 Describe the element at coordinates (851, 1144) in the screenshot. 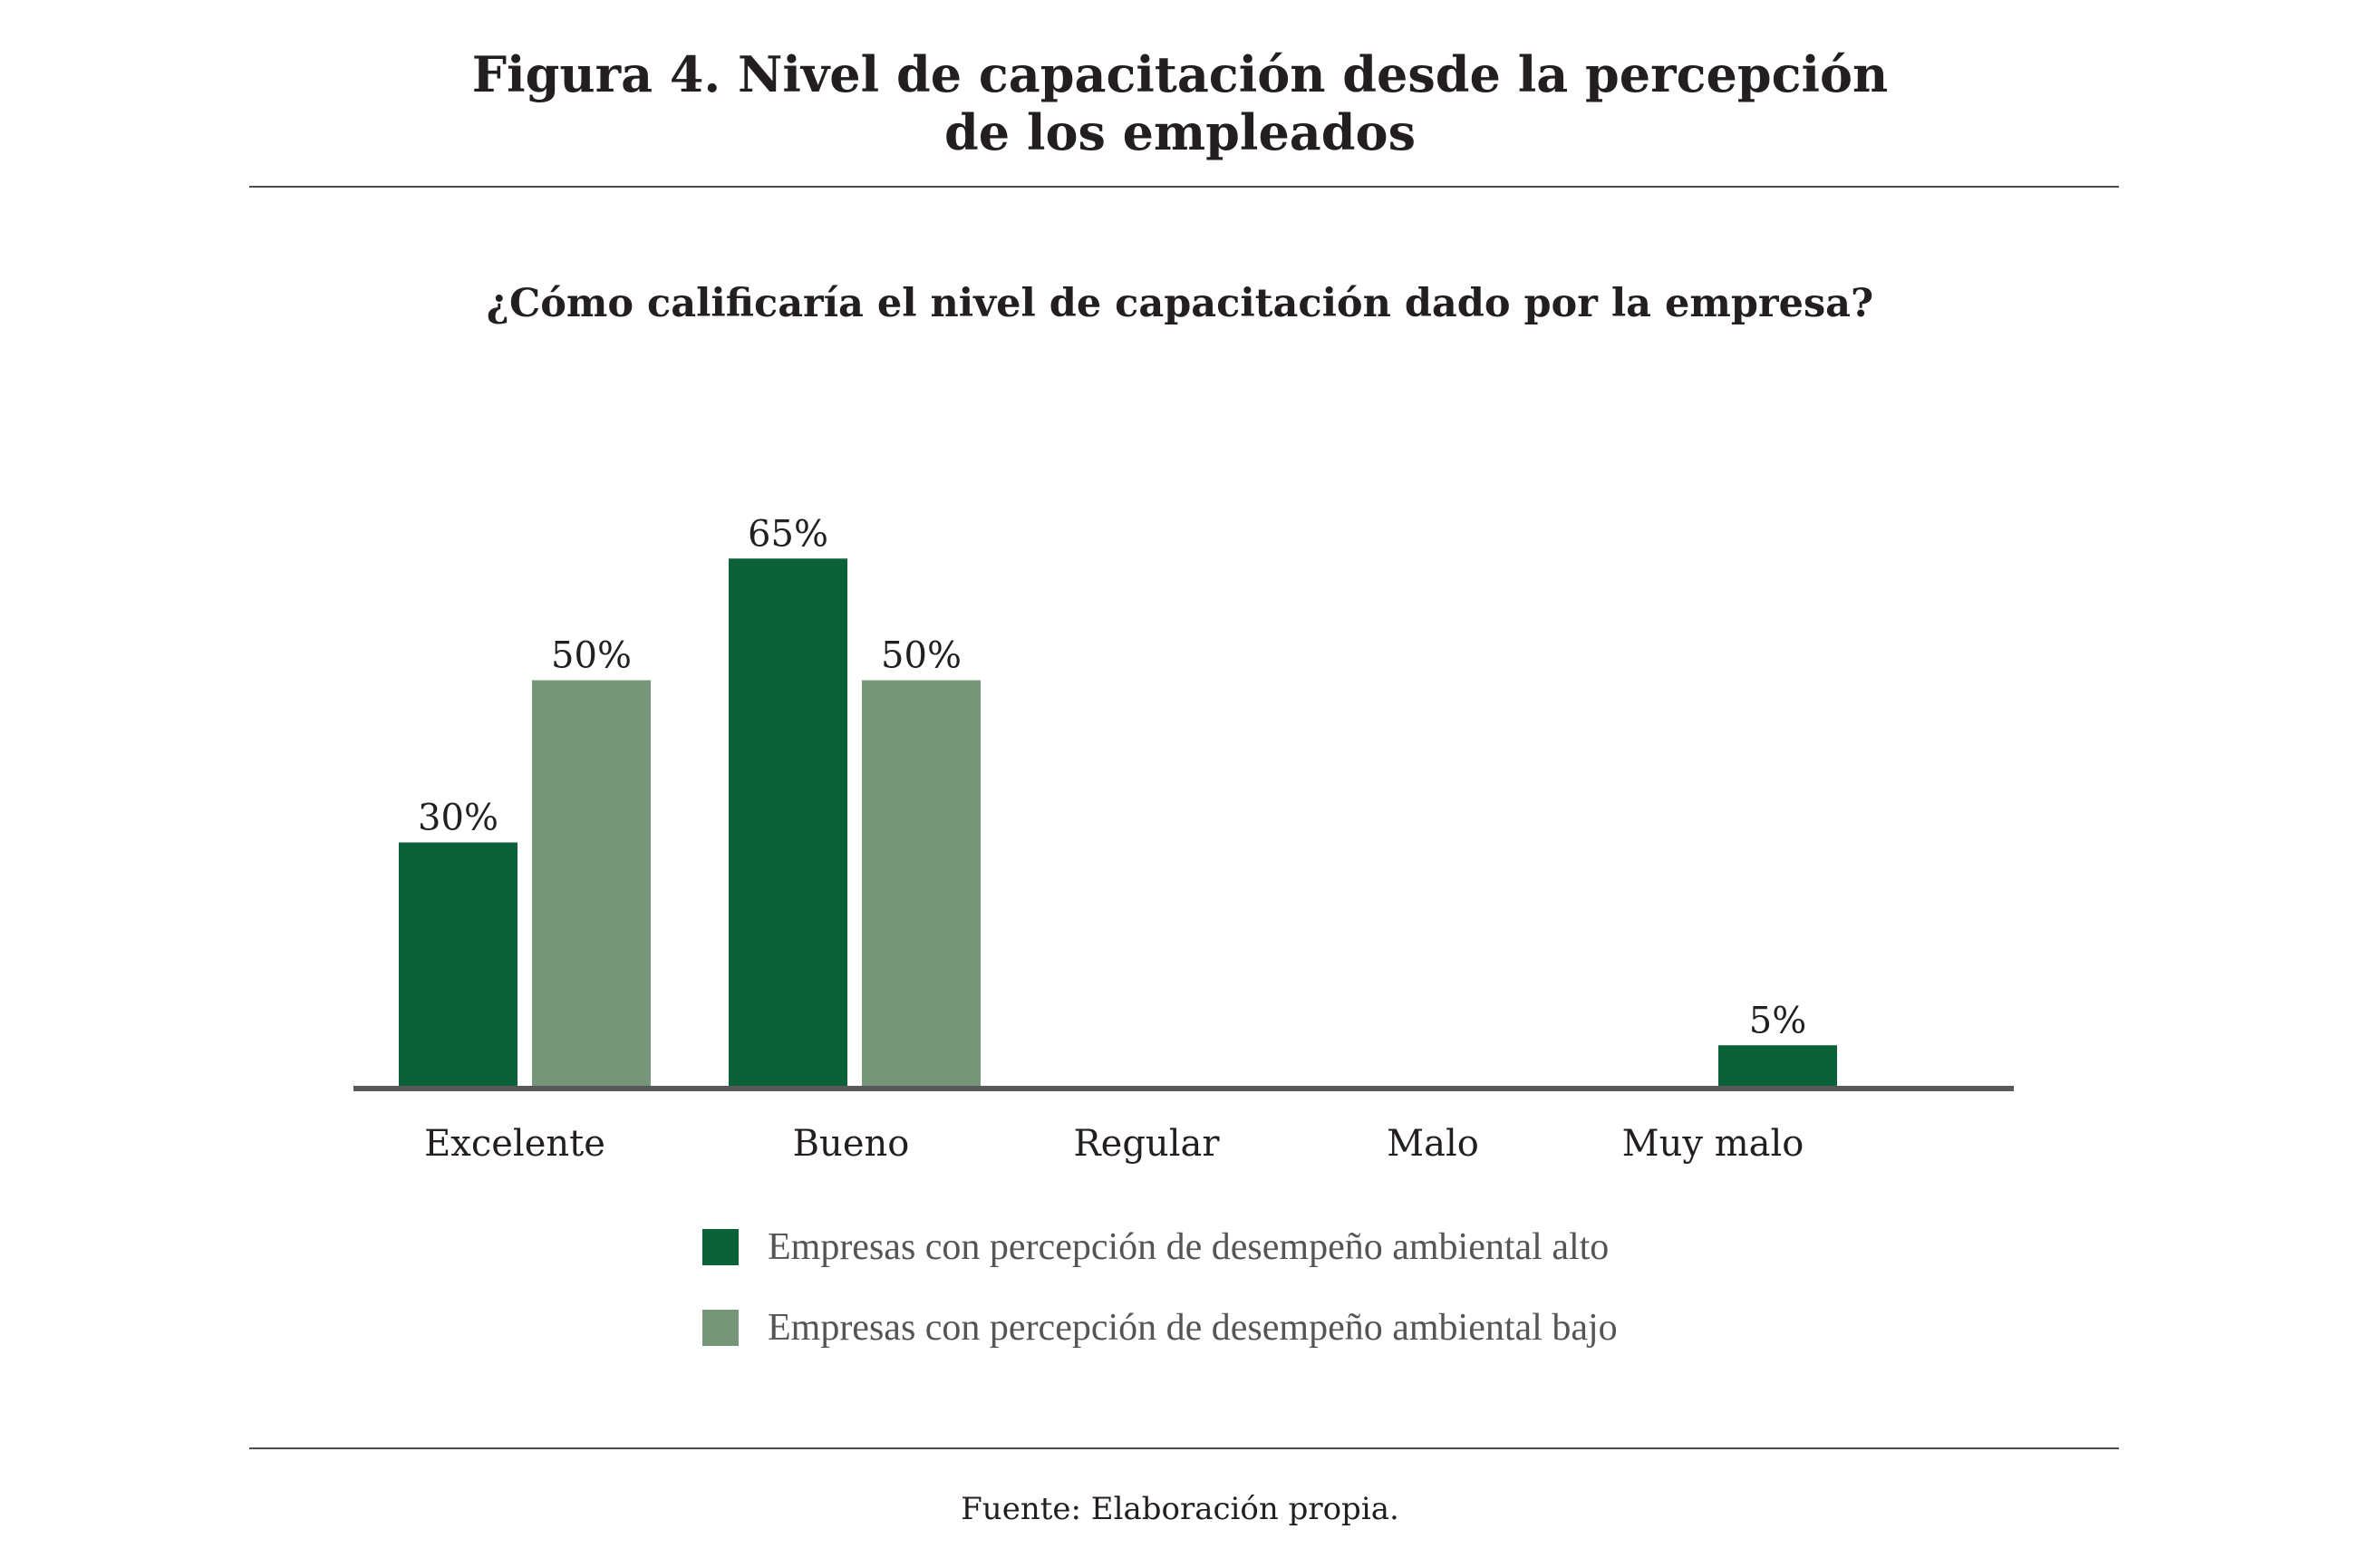

I see `x-tick-label-bueno: Bueno` at that location.